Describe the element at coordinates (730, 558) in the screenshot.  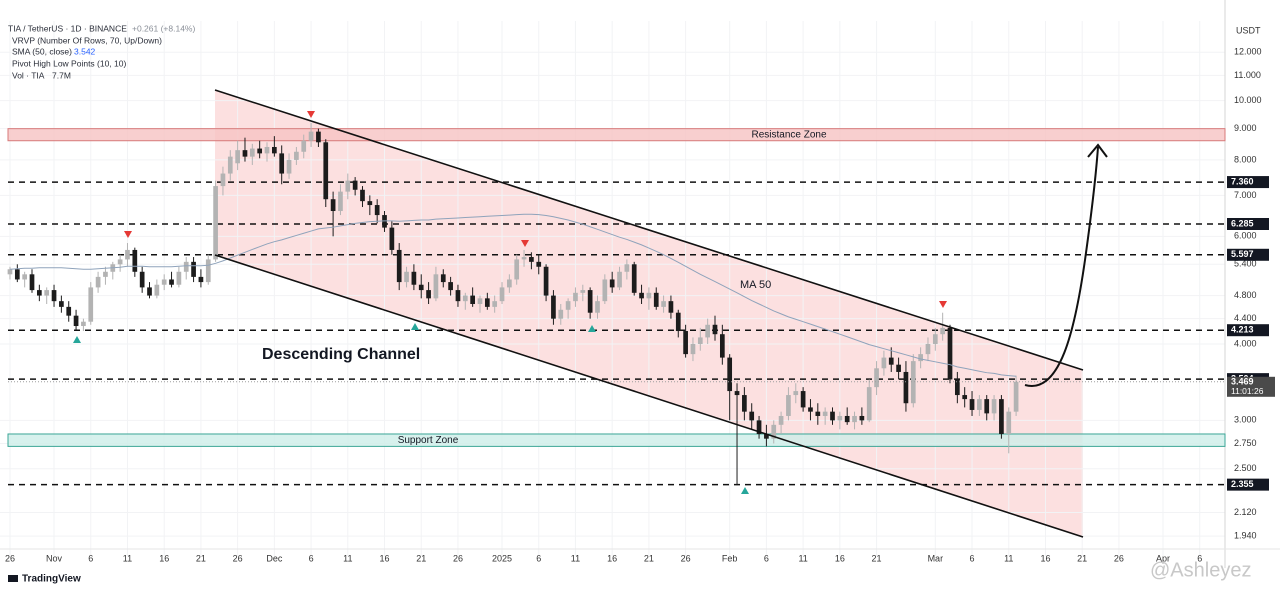
I see `x-tick-label: Feb` at that location.